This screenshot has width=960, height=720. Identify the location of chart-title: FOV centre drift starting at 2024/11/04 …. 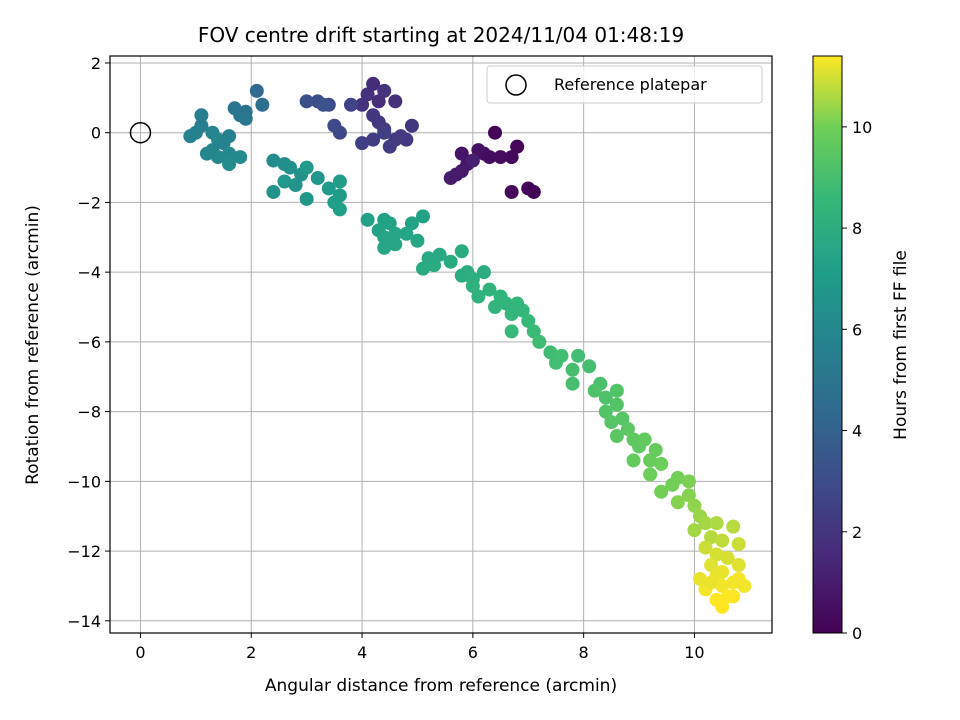
(441, 35).